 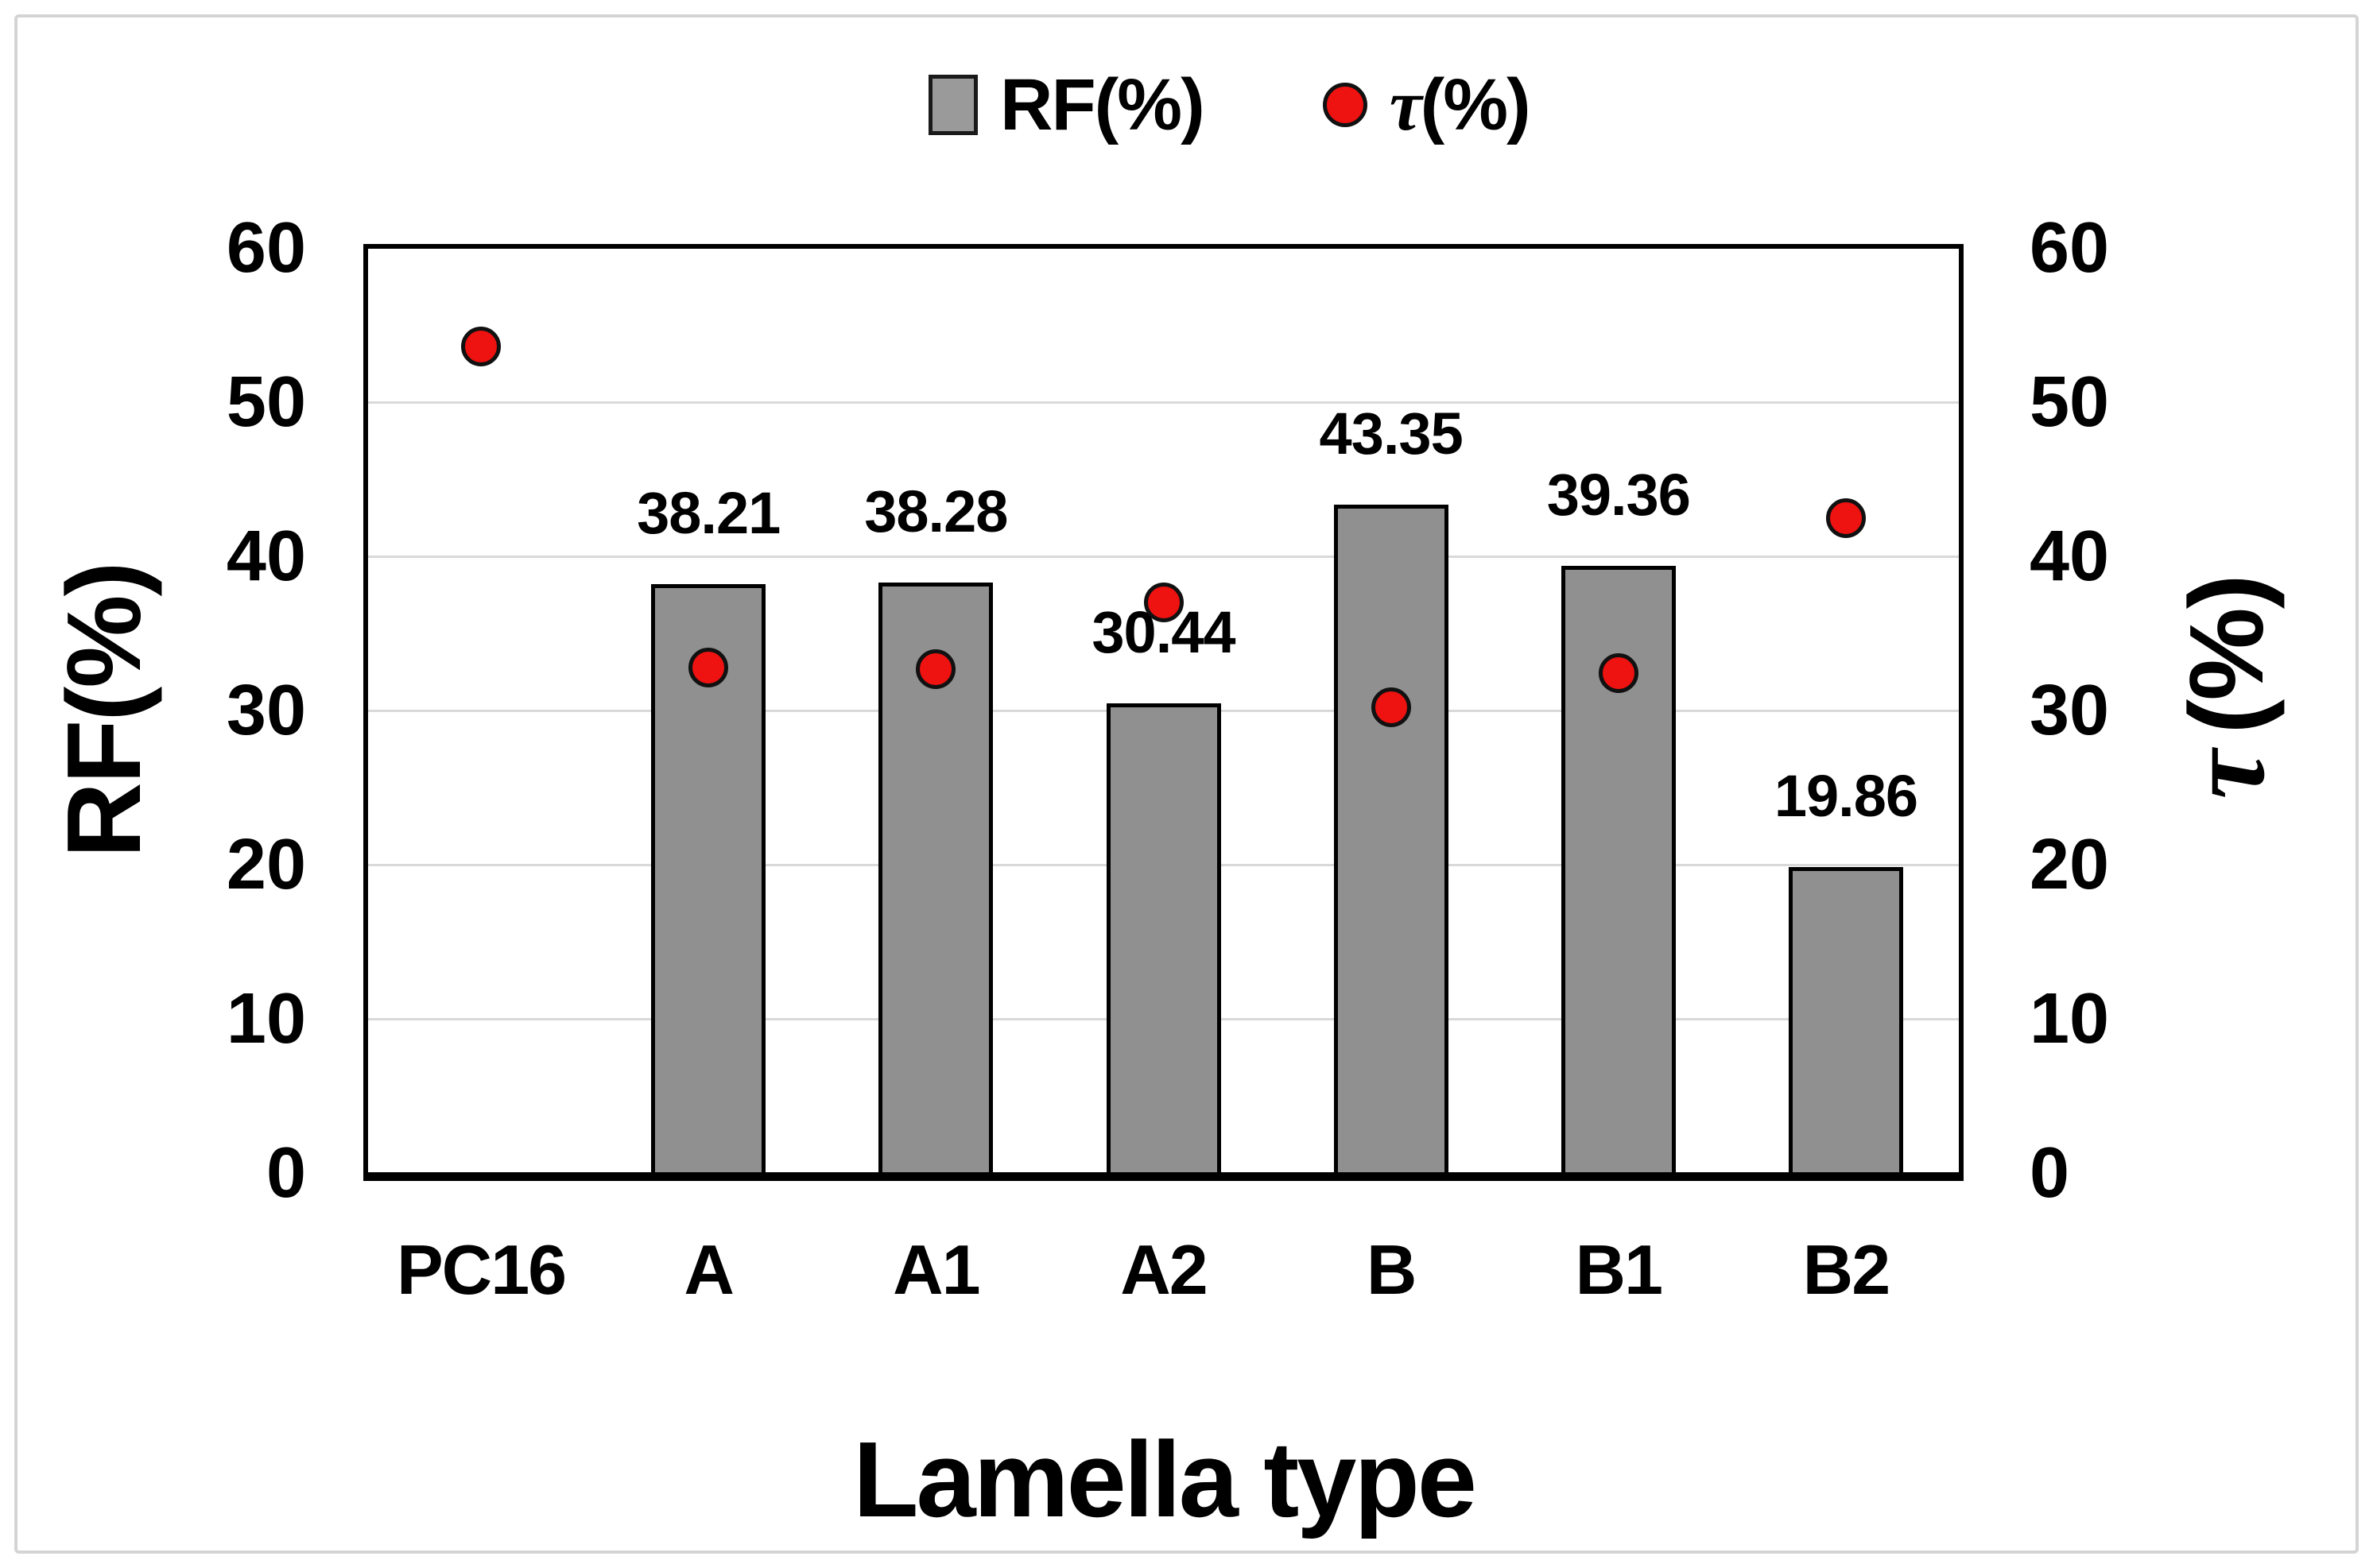 What do you see at coordinates (1618, 495) in the screenshot?
I see `bar-value-label-b1: 39.36` at bounding box center [1618, 495].